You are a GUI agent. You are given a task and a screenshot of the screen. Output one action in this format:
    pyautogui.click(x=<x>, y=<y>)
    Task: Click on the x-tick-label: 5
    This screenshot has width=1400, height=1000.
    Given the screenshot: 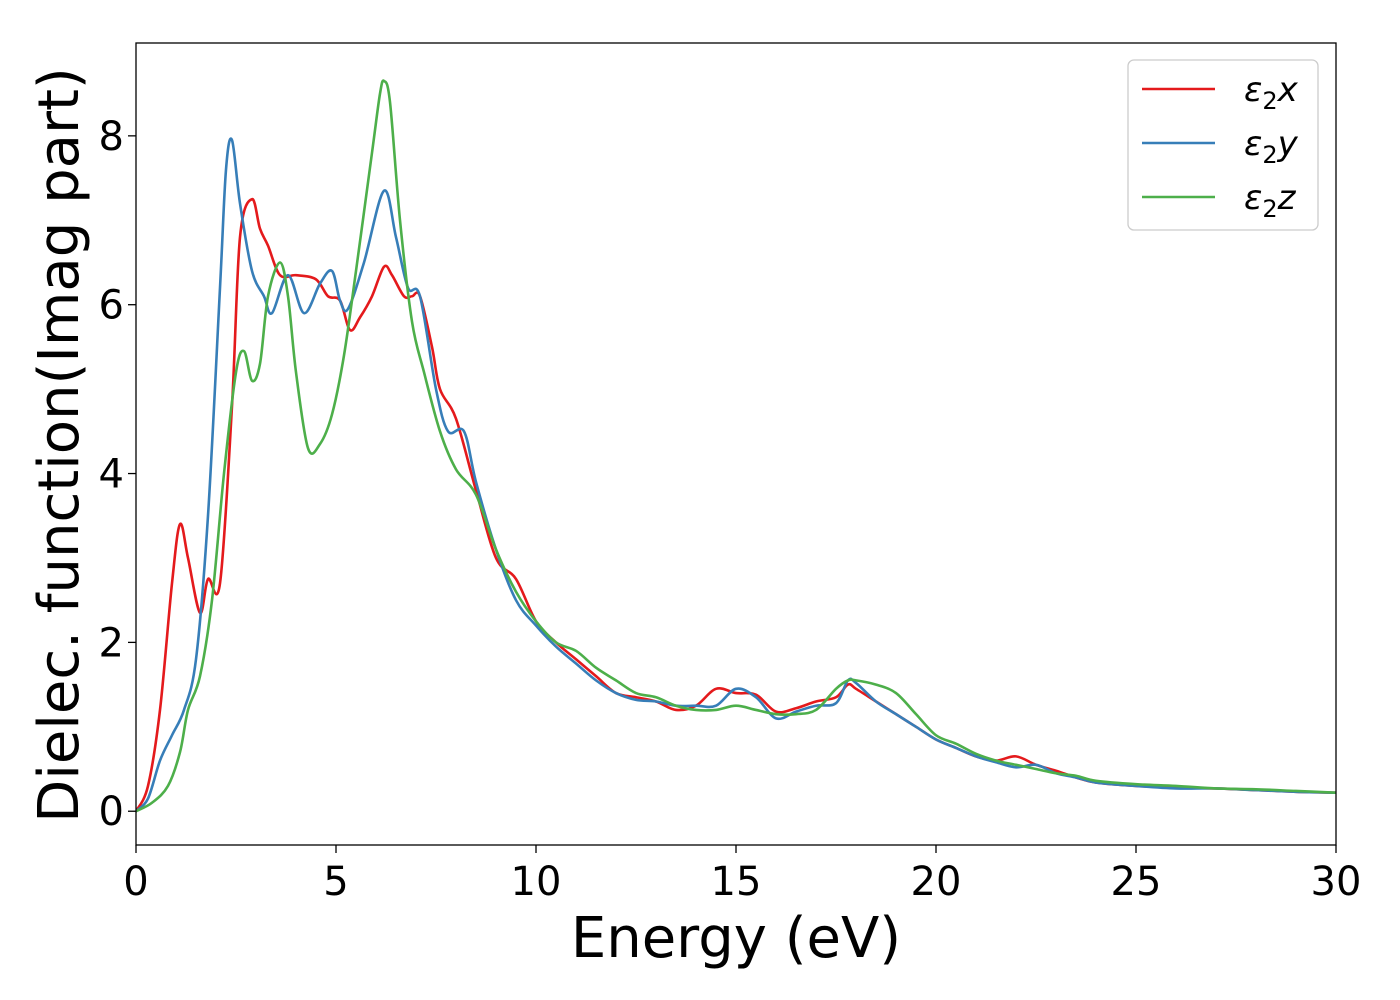 What is the action you would take?
    pyautogui.click(x=335, y=882)
    